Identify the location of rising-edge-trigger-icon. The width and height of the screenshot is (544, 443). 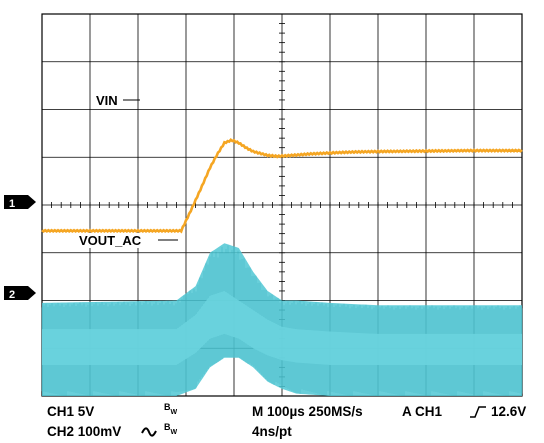
(478, 412).